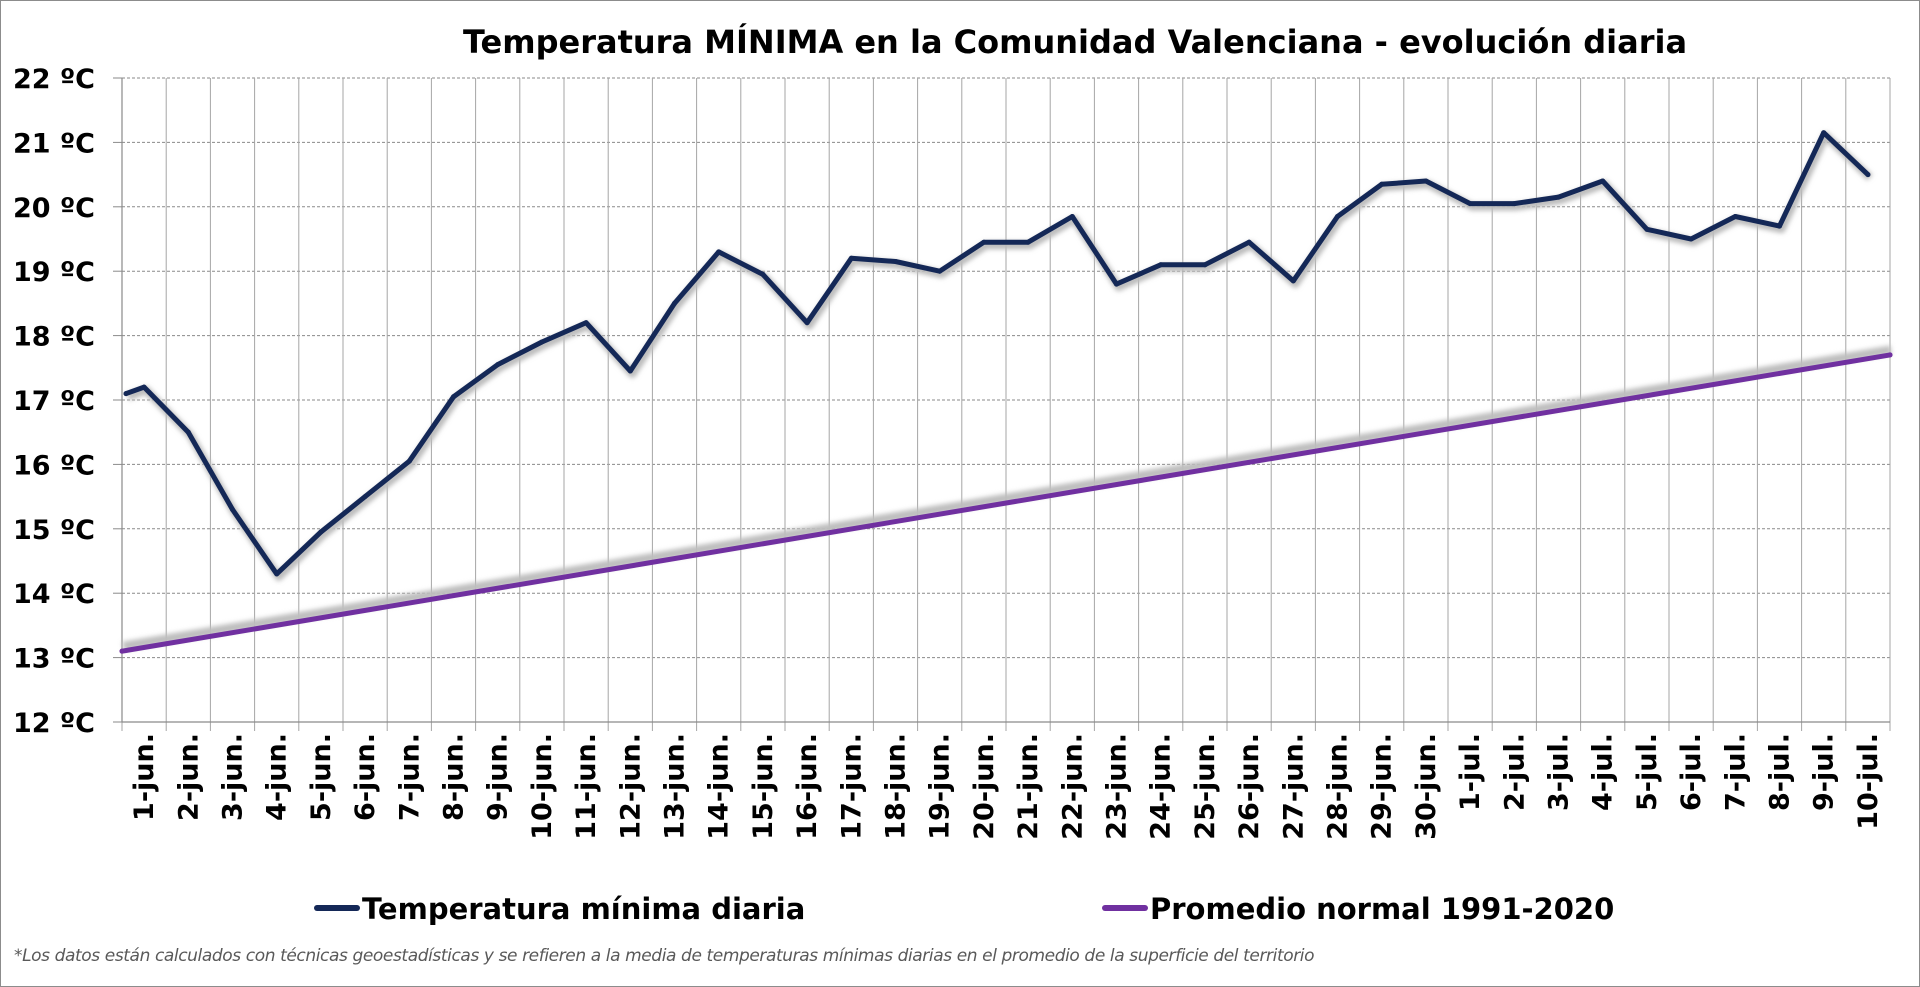  I want to click on x-tick-label: 23-jun., so click(1117, 786).